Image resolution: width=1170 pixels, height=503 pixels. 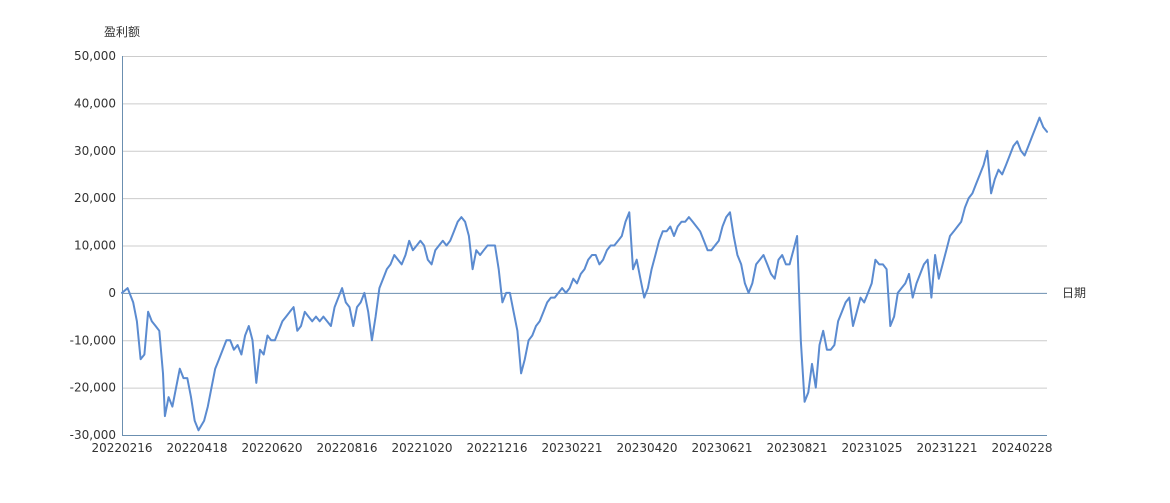 What do you see at coordinates (196, 448) in the screenshot?
I see `x-tick-label: 20220418` at bounding box center [196, 448].